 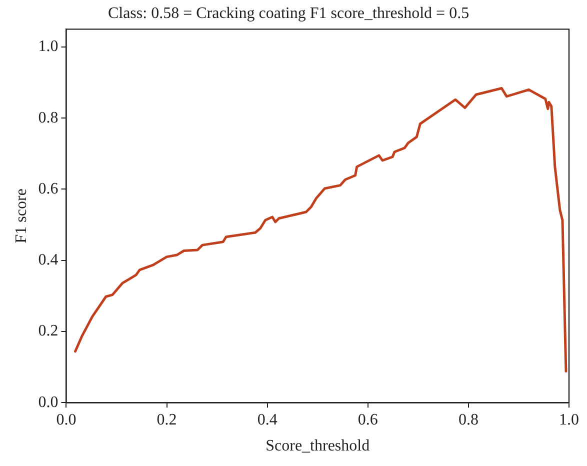 I want to click on y-axis-title: F1 score, so click(x=21, y=216).